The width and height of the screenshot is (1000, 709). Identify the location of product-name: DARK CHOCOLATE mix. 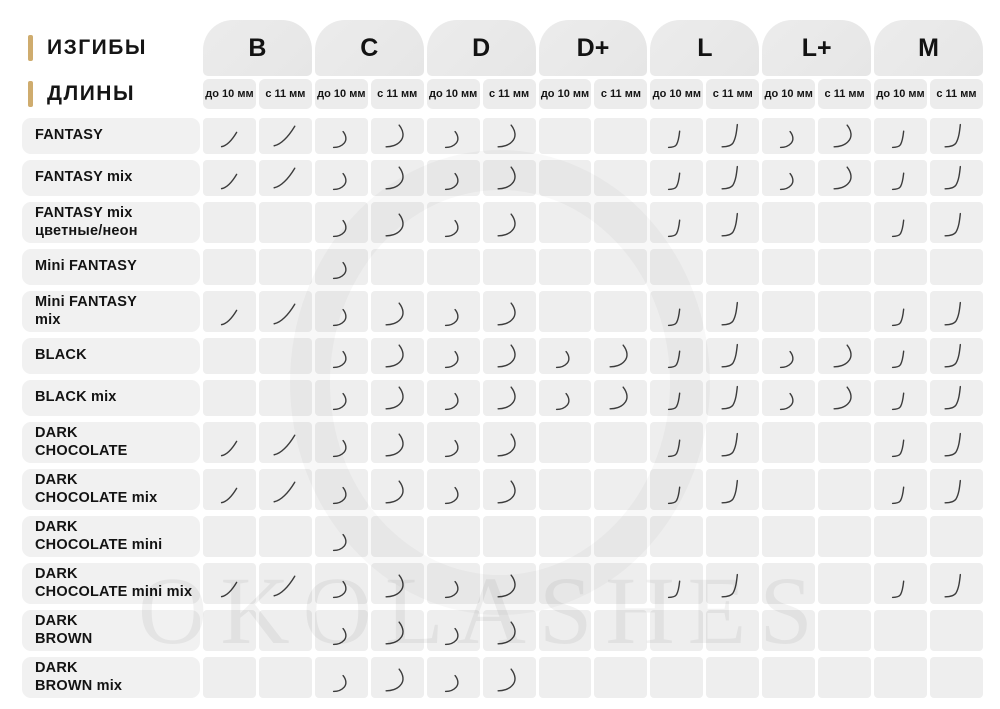
(111, 489).